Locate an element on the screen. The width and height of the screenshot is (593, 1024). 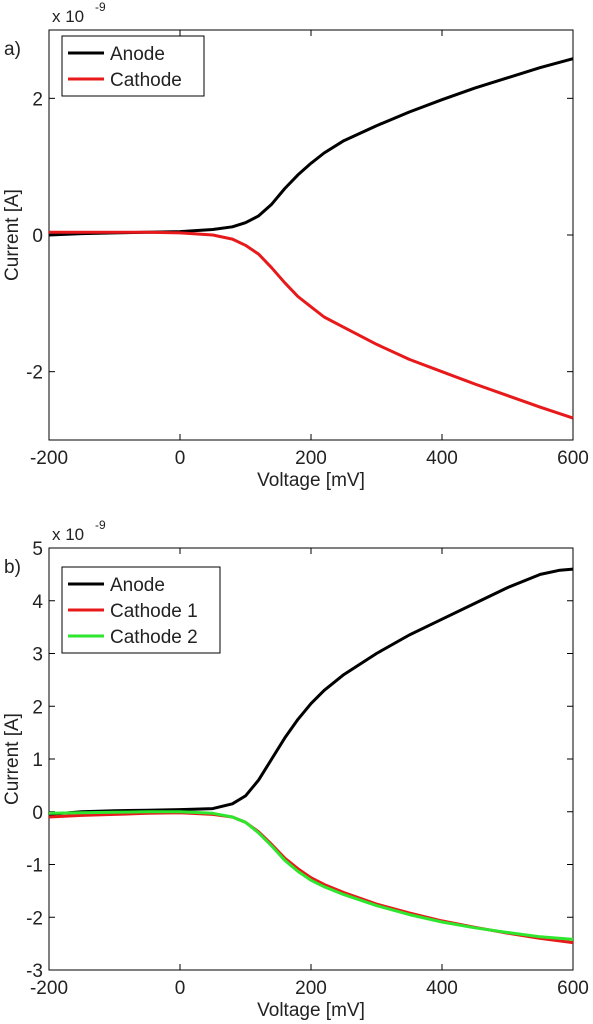
legend-label: Cathode is located at coordinates (146, 80).